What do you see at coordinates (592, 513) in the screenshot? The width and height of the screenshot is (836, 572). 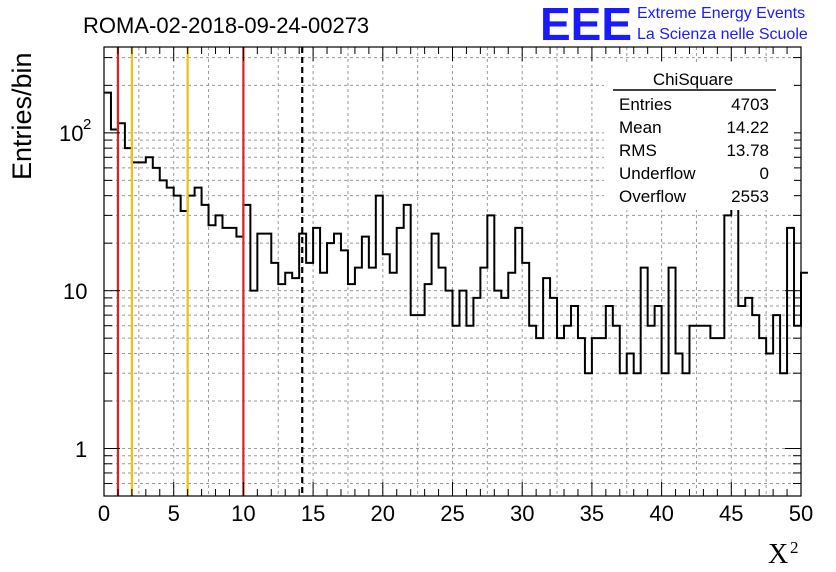 I see `x-tick-label: 35` at bounding box center [592, 513].